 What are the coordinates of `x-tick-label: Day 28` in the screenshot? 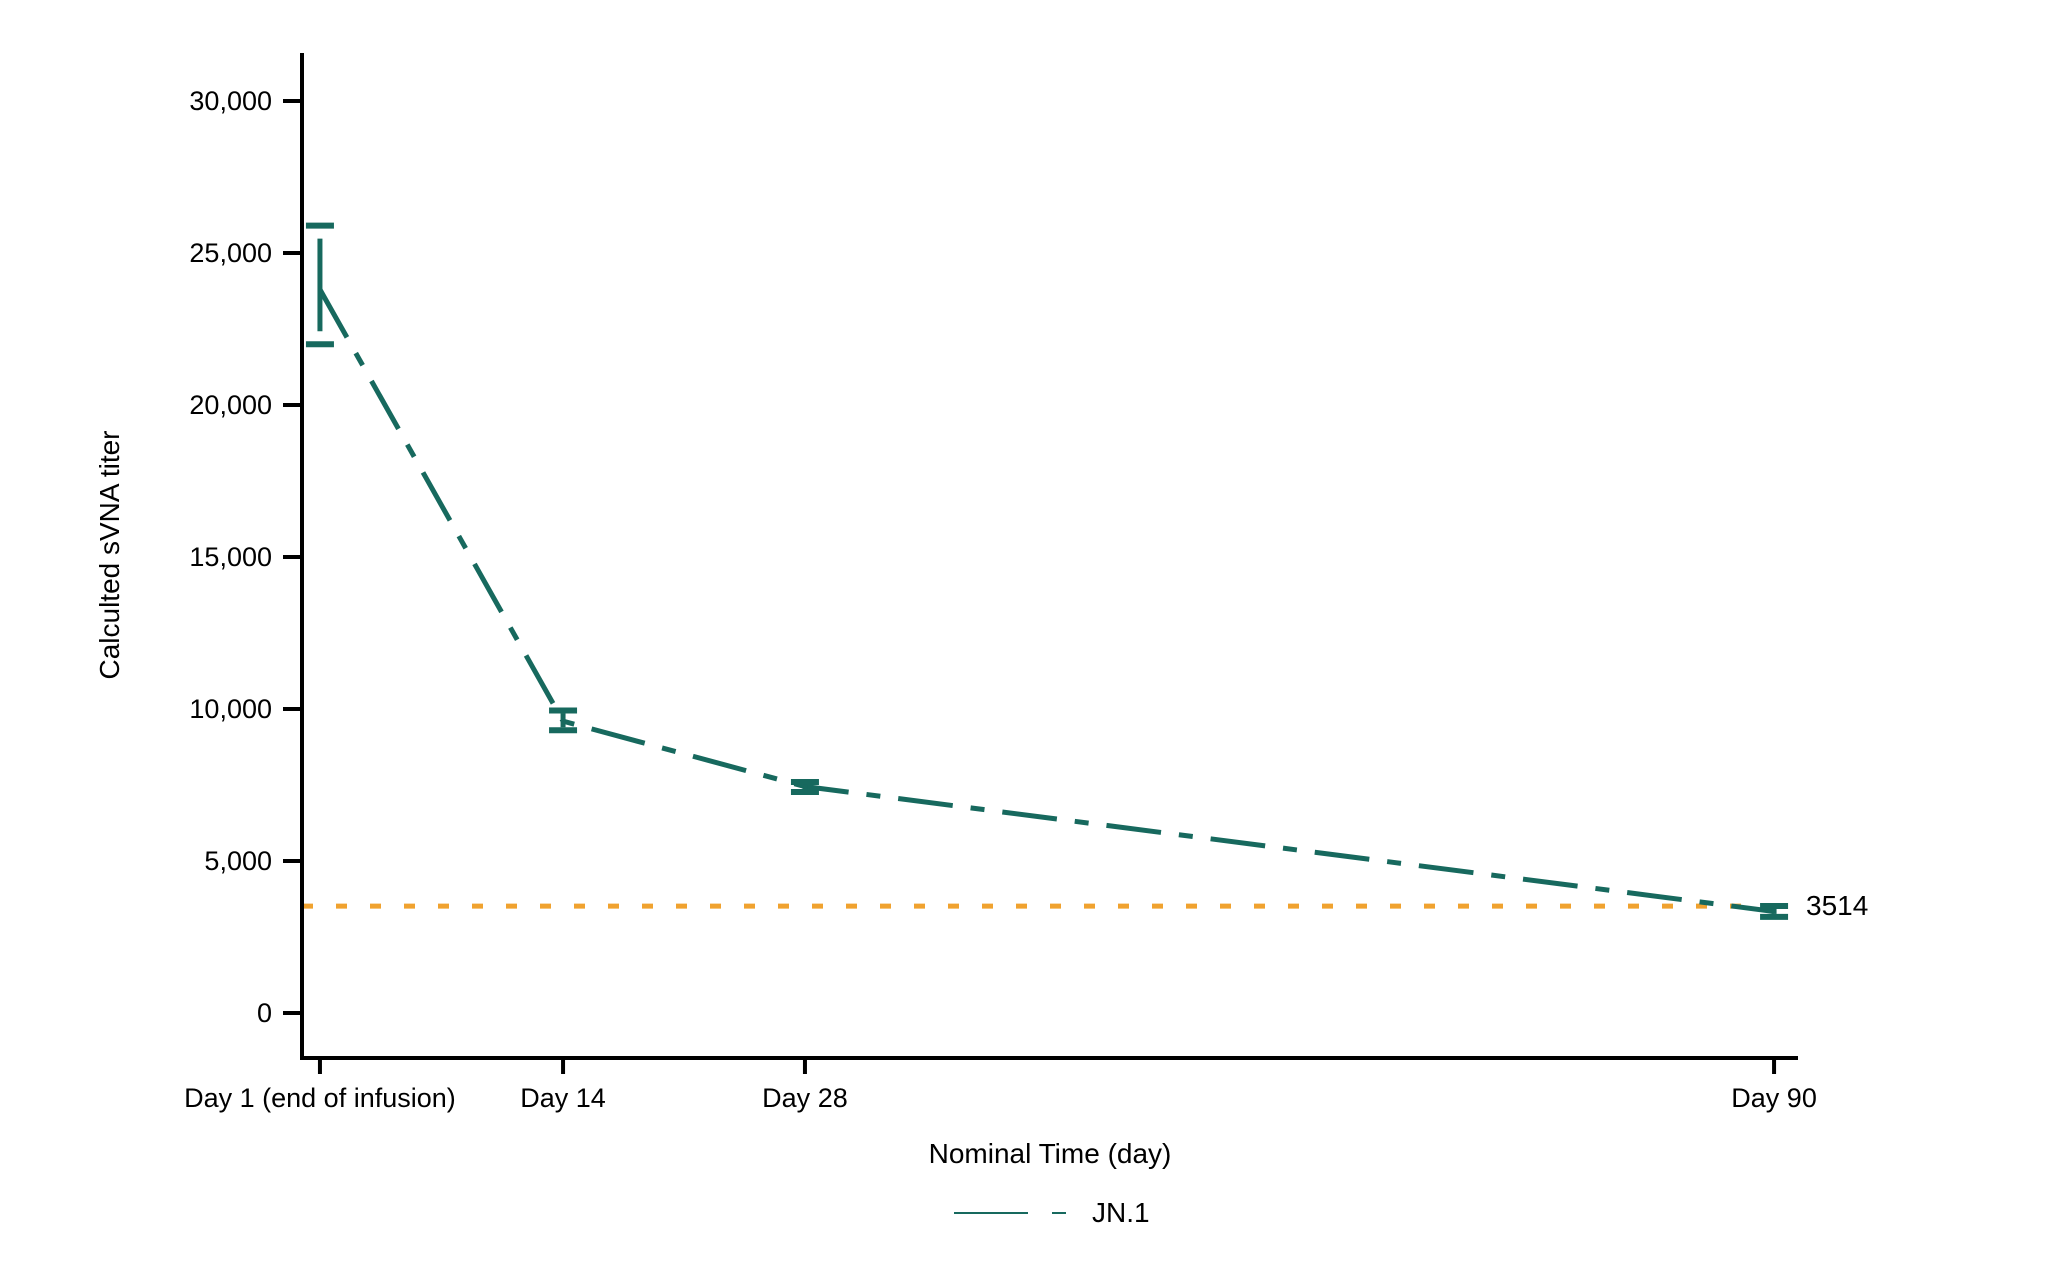 It's located at (805, 1098).